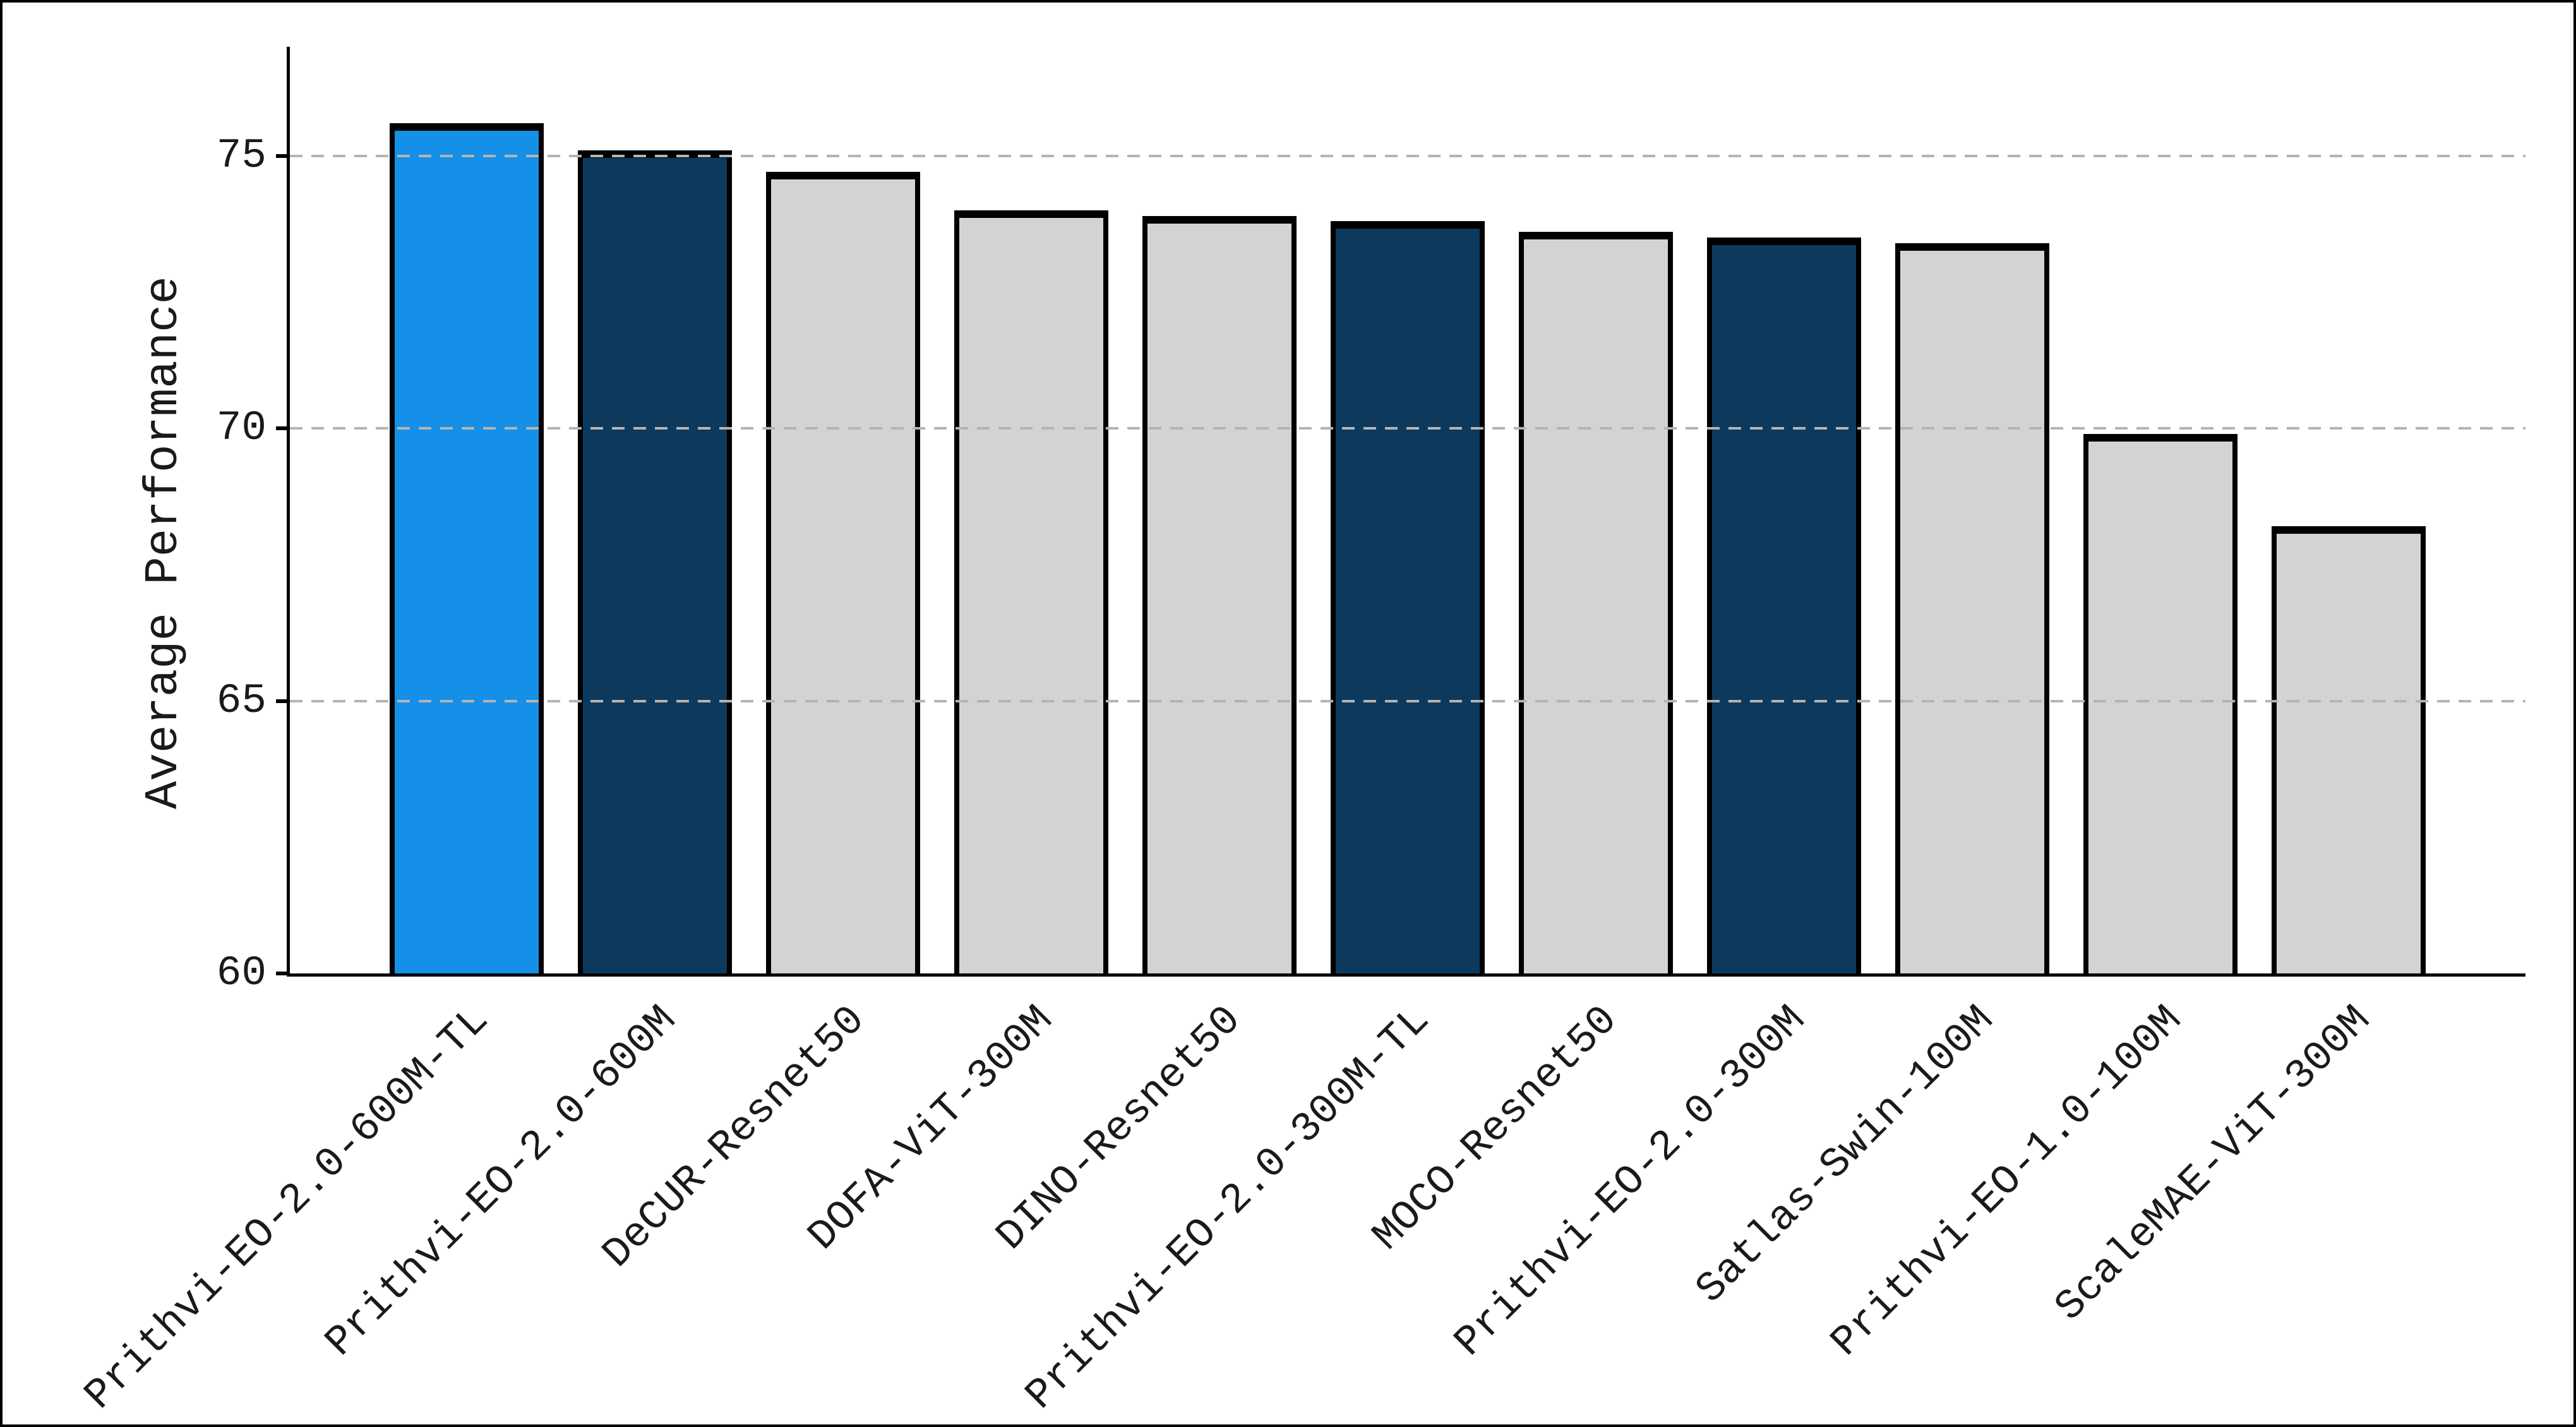 The width and height of the screenshot is (2576, 1427). What do you see at coordinates (1031, 591) in the screenshot?
I see `bar-DOFA-ViT-300M` at bounding box center [1031, 591].